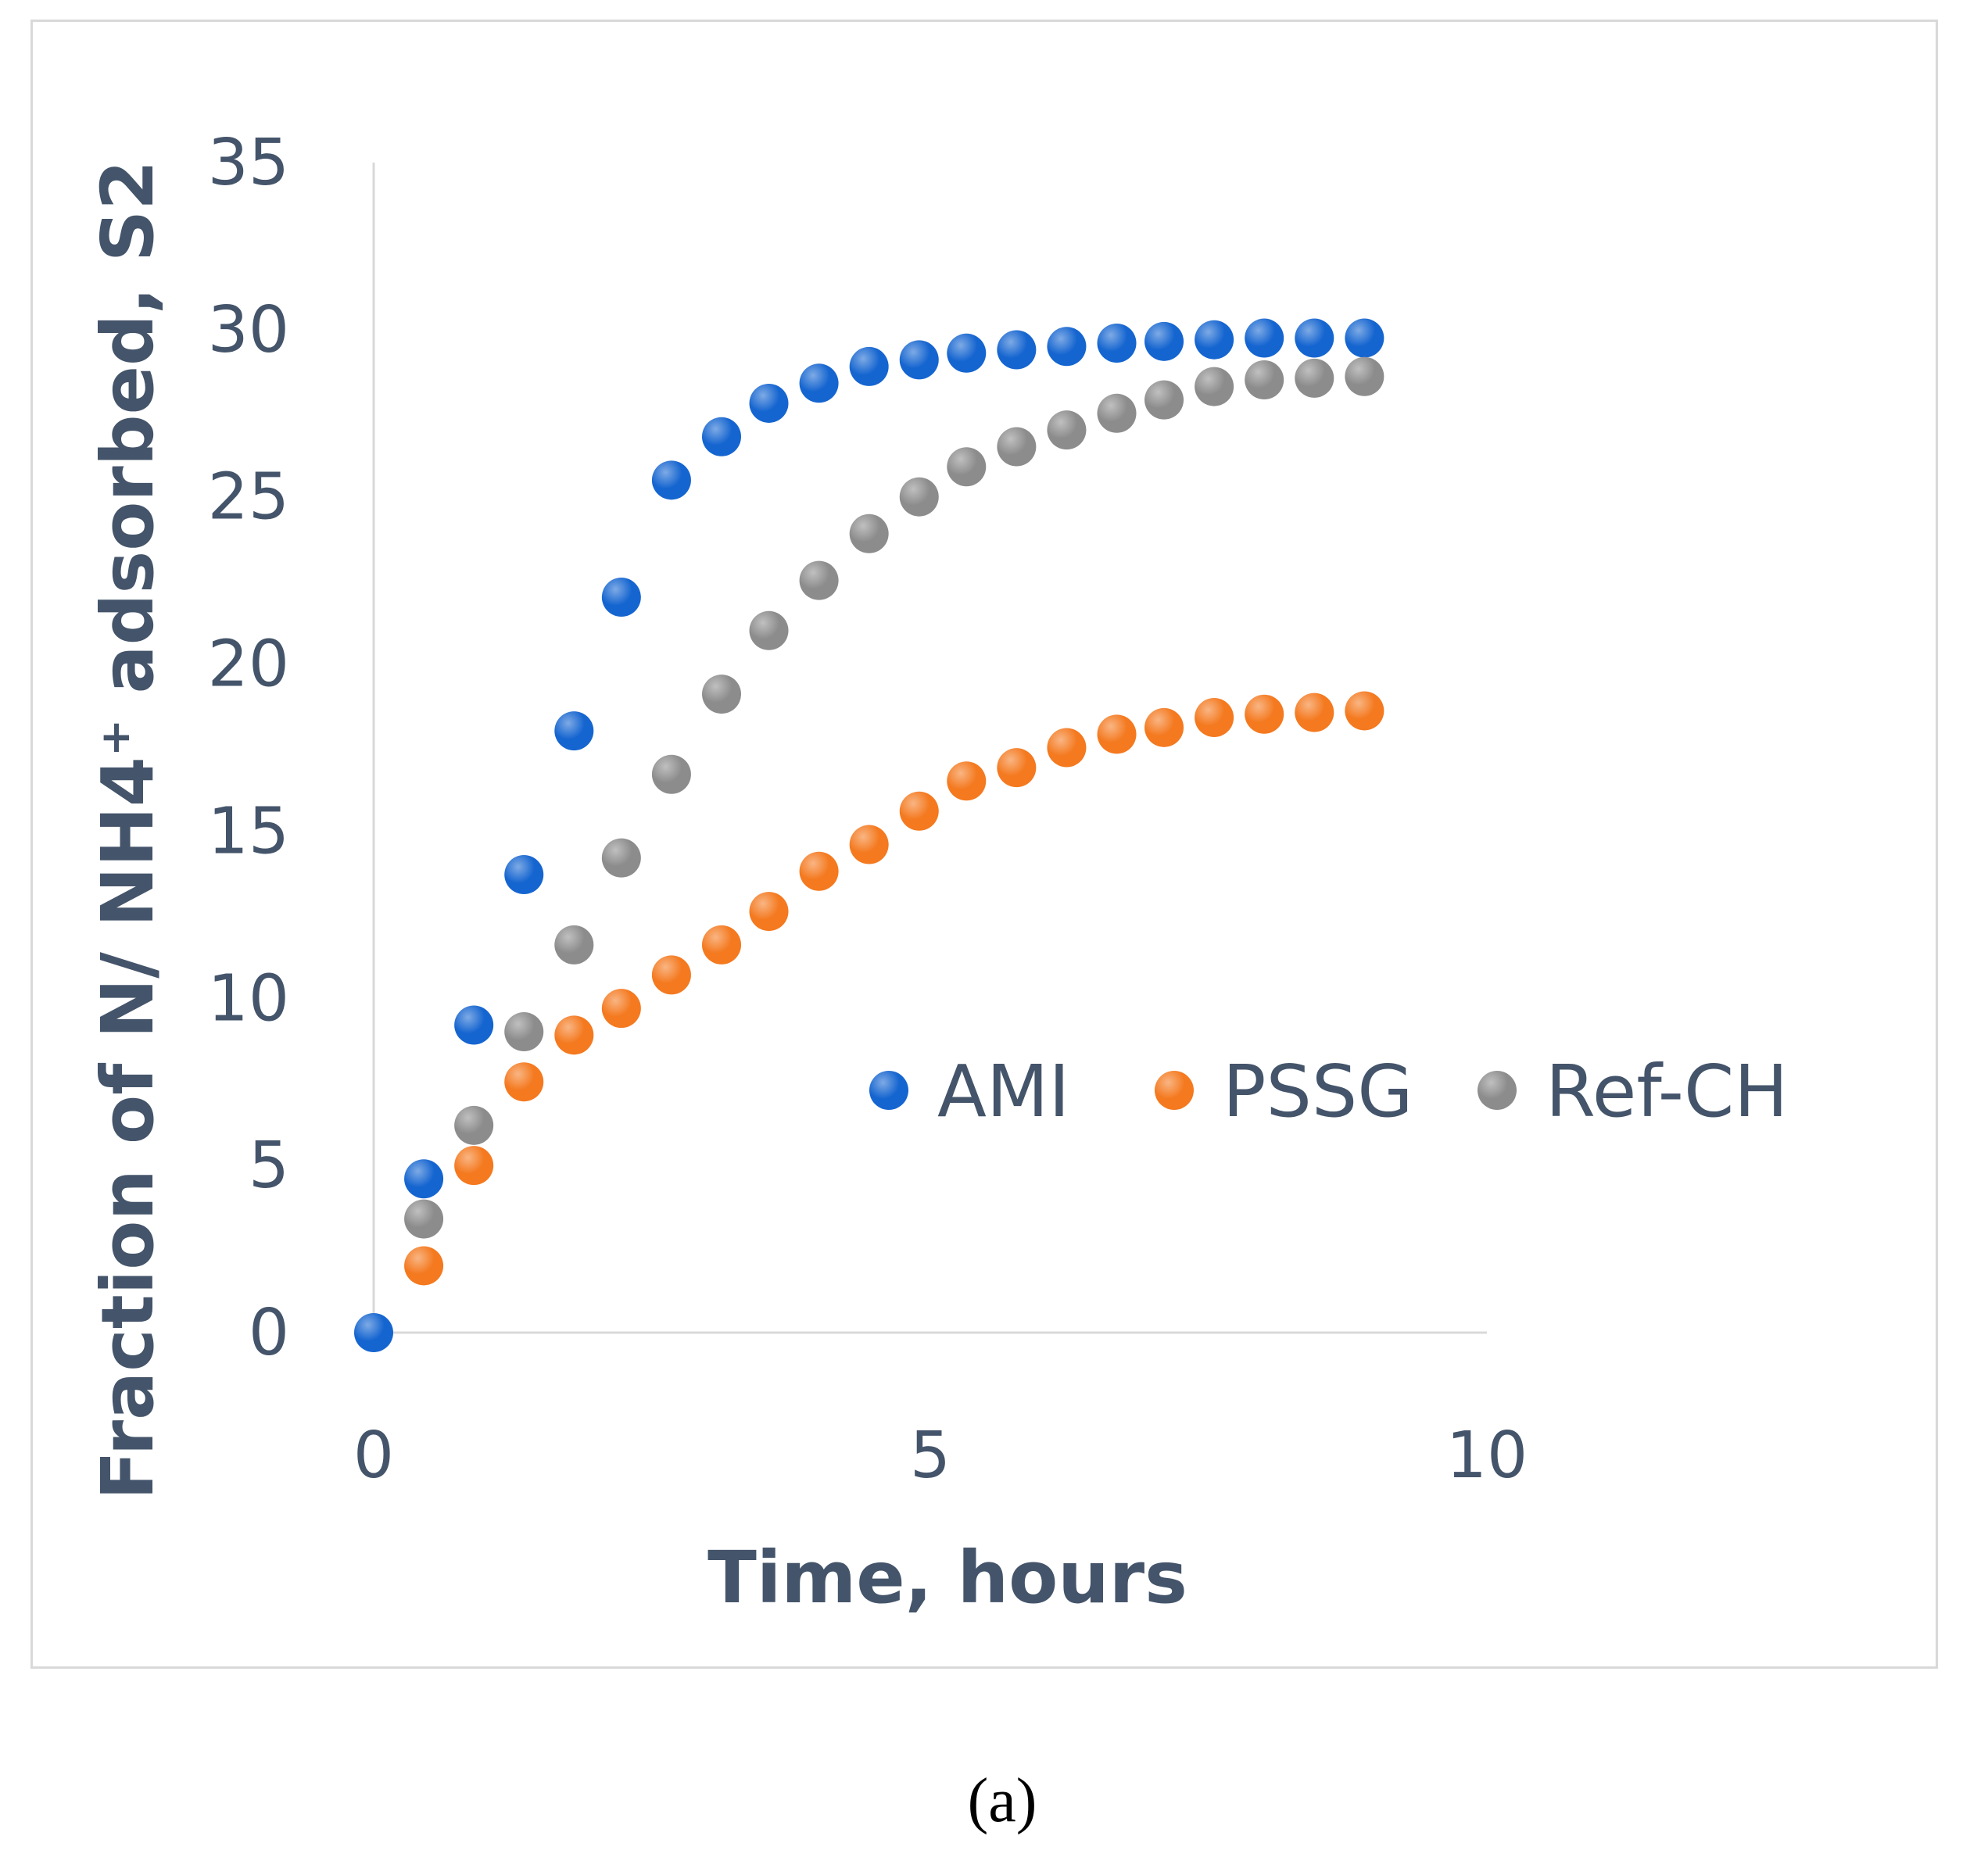  I want to click on x-axis-title: Time, hours, so click(947, 1577).